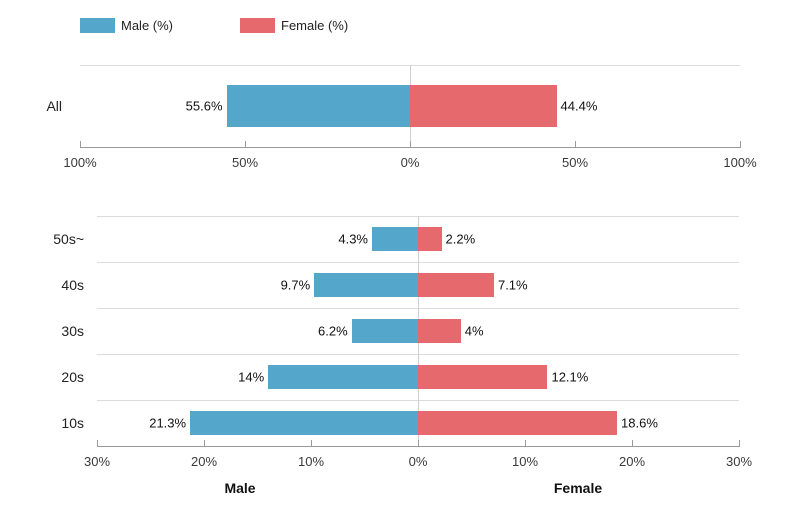  What do you see at coordinates (204, 106) in the screenshot?
I see `bar-male-value-label: 55.6%` at bounding box center [204, 106].